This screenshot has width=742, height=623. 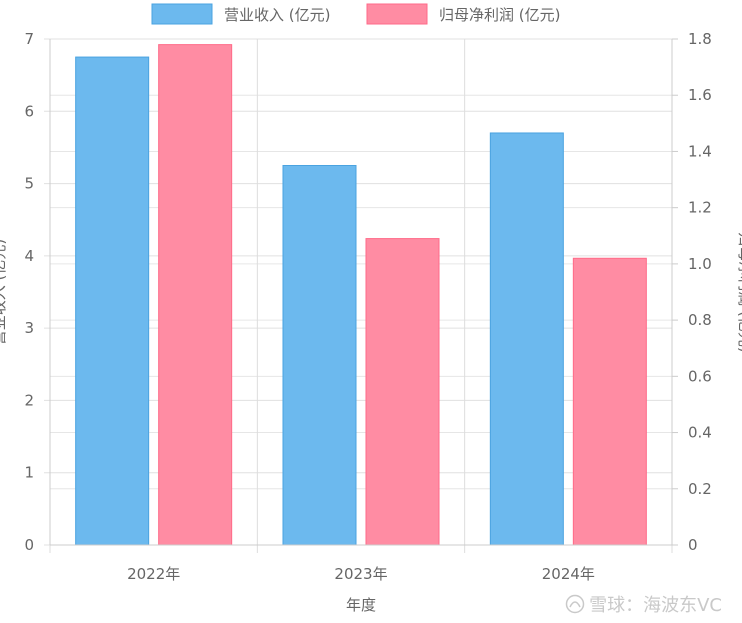 I want to click on y-right-tick-label: 0.2, so click(x=700, y=489).